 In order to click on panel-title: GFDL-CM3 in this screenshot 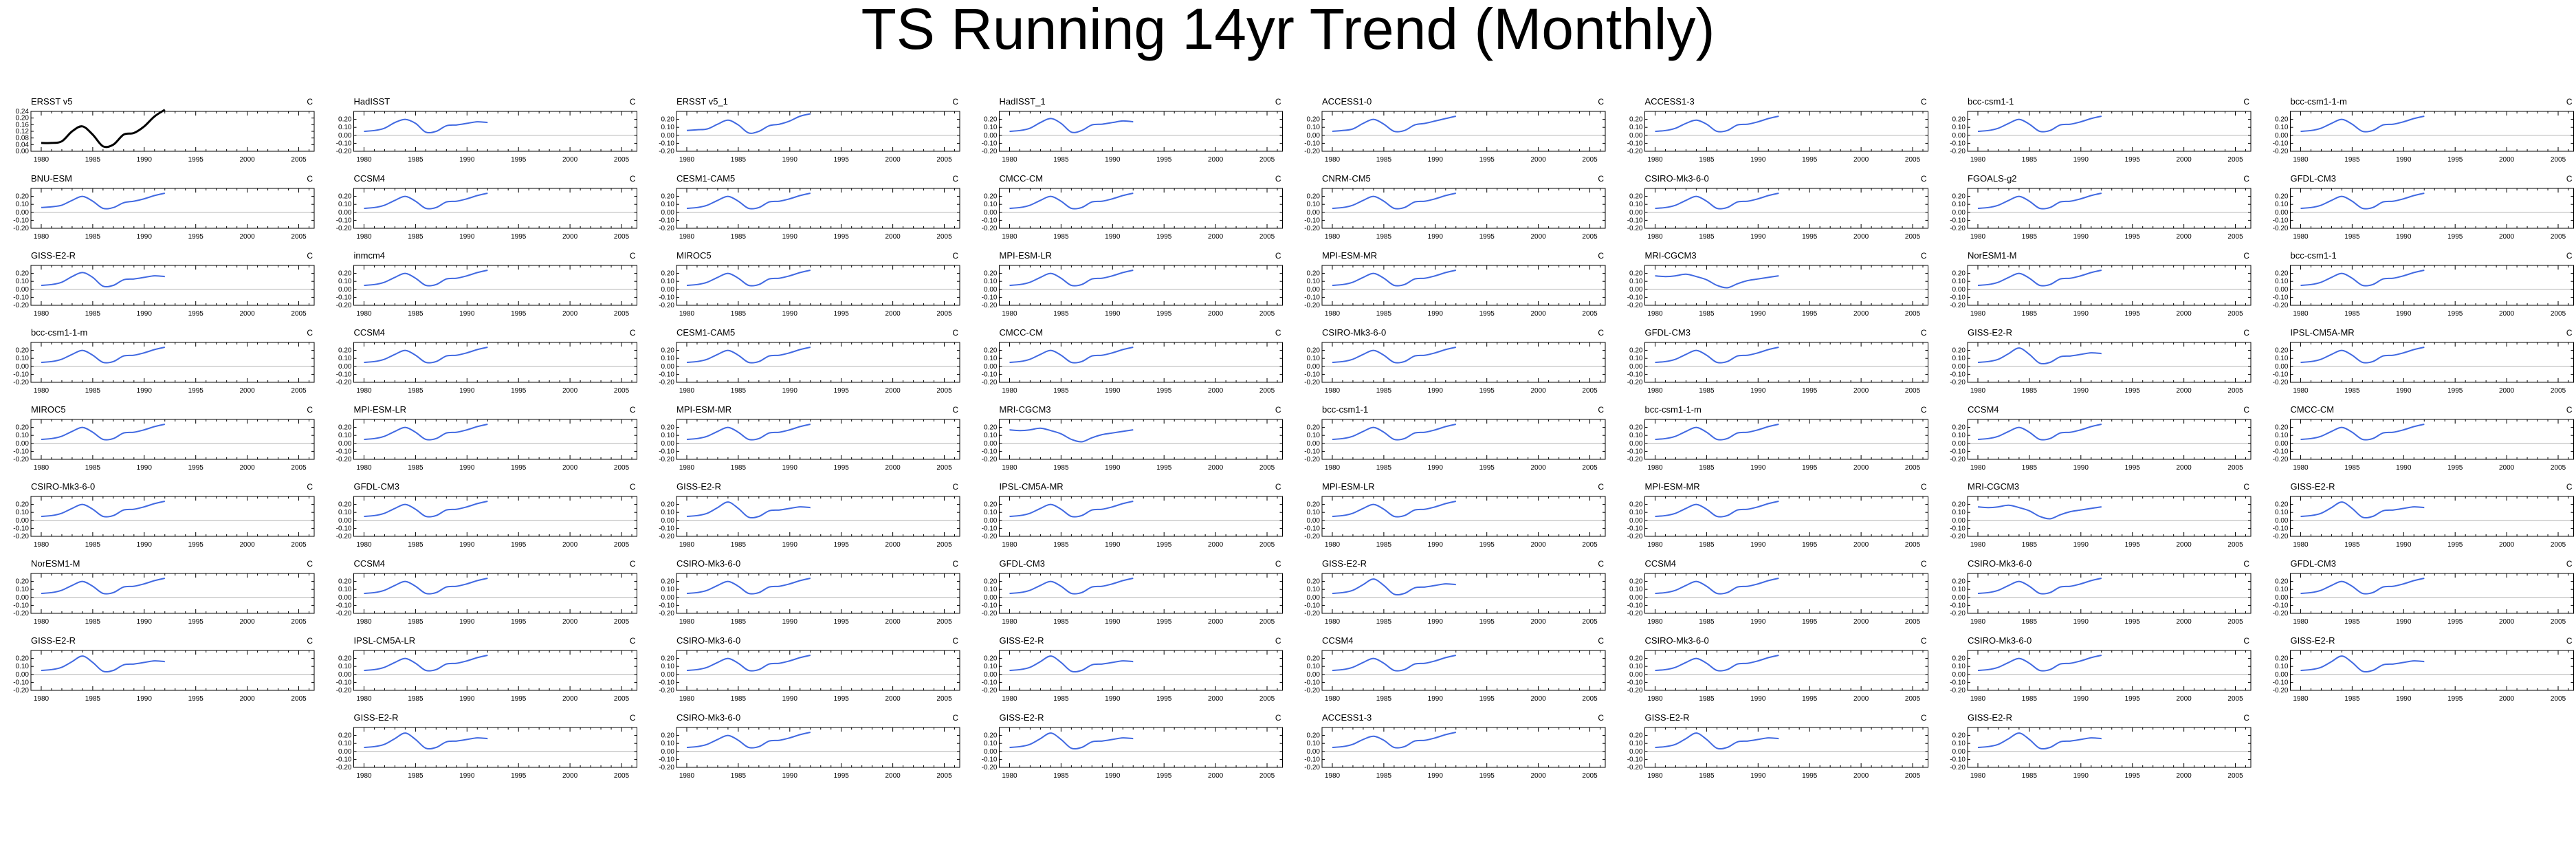, I will do `click(1022, 563)`.